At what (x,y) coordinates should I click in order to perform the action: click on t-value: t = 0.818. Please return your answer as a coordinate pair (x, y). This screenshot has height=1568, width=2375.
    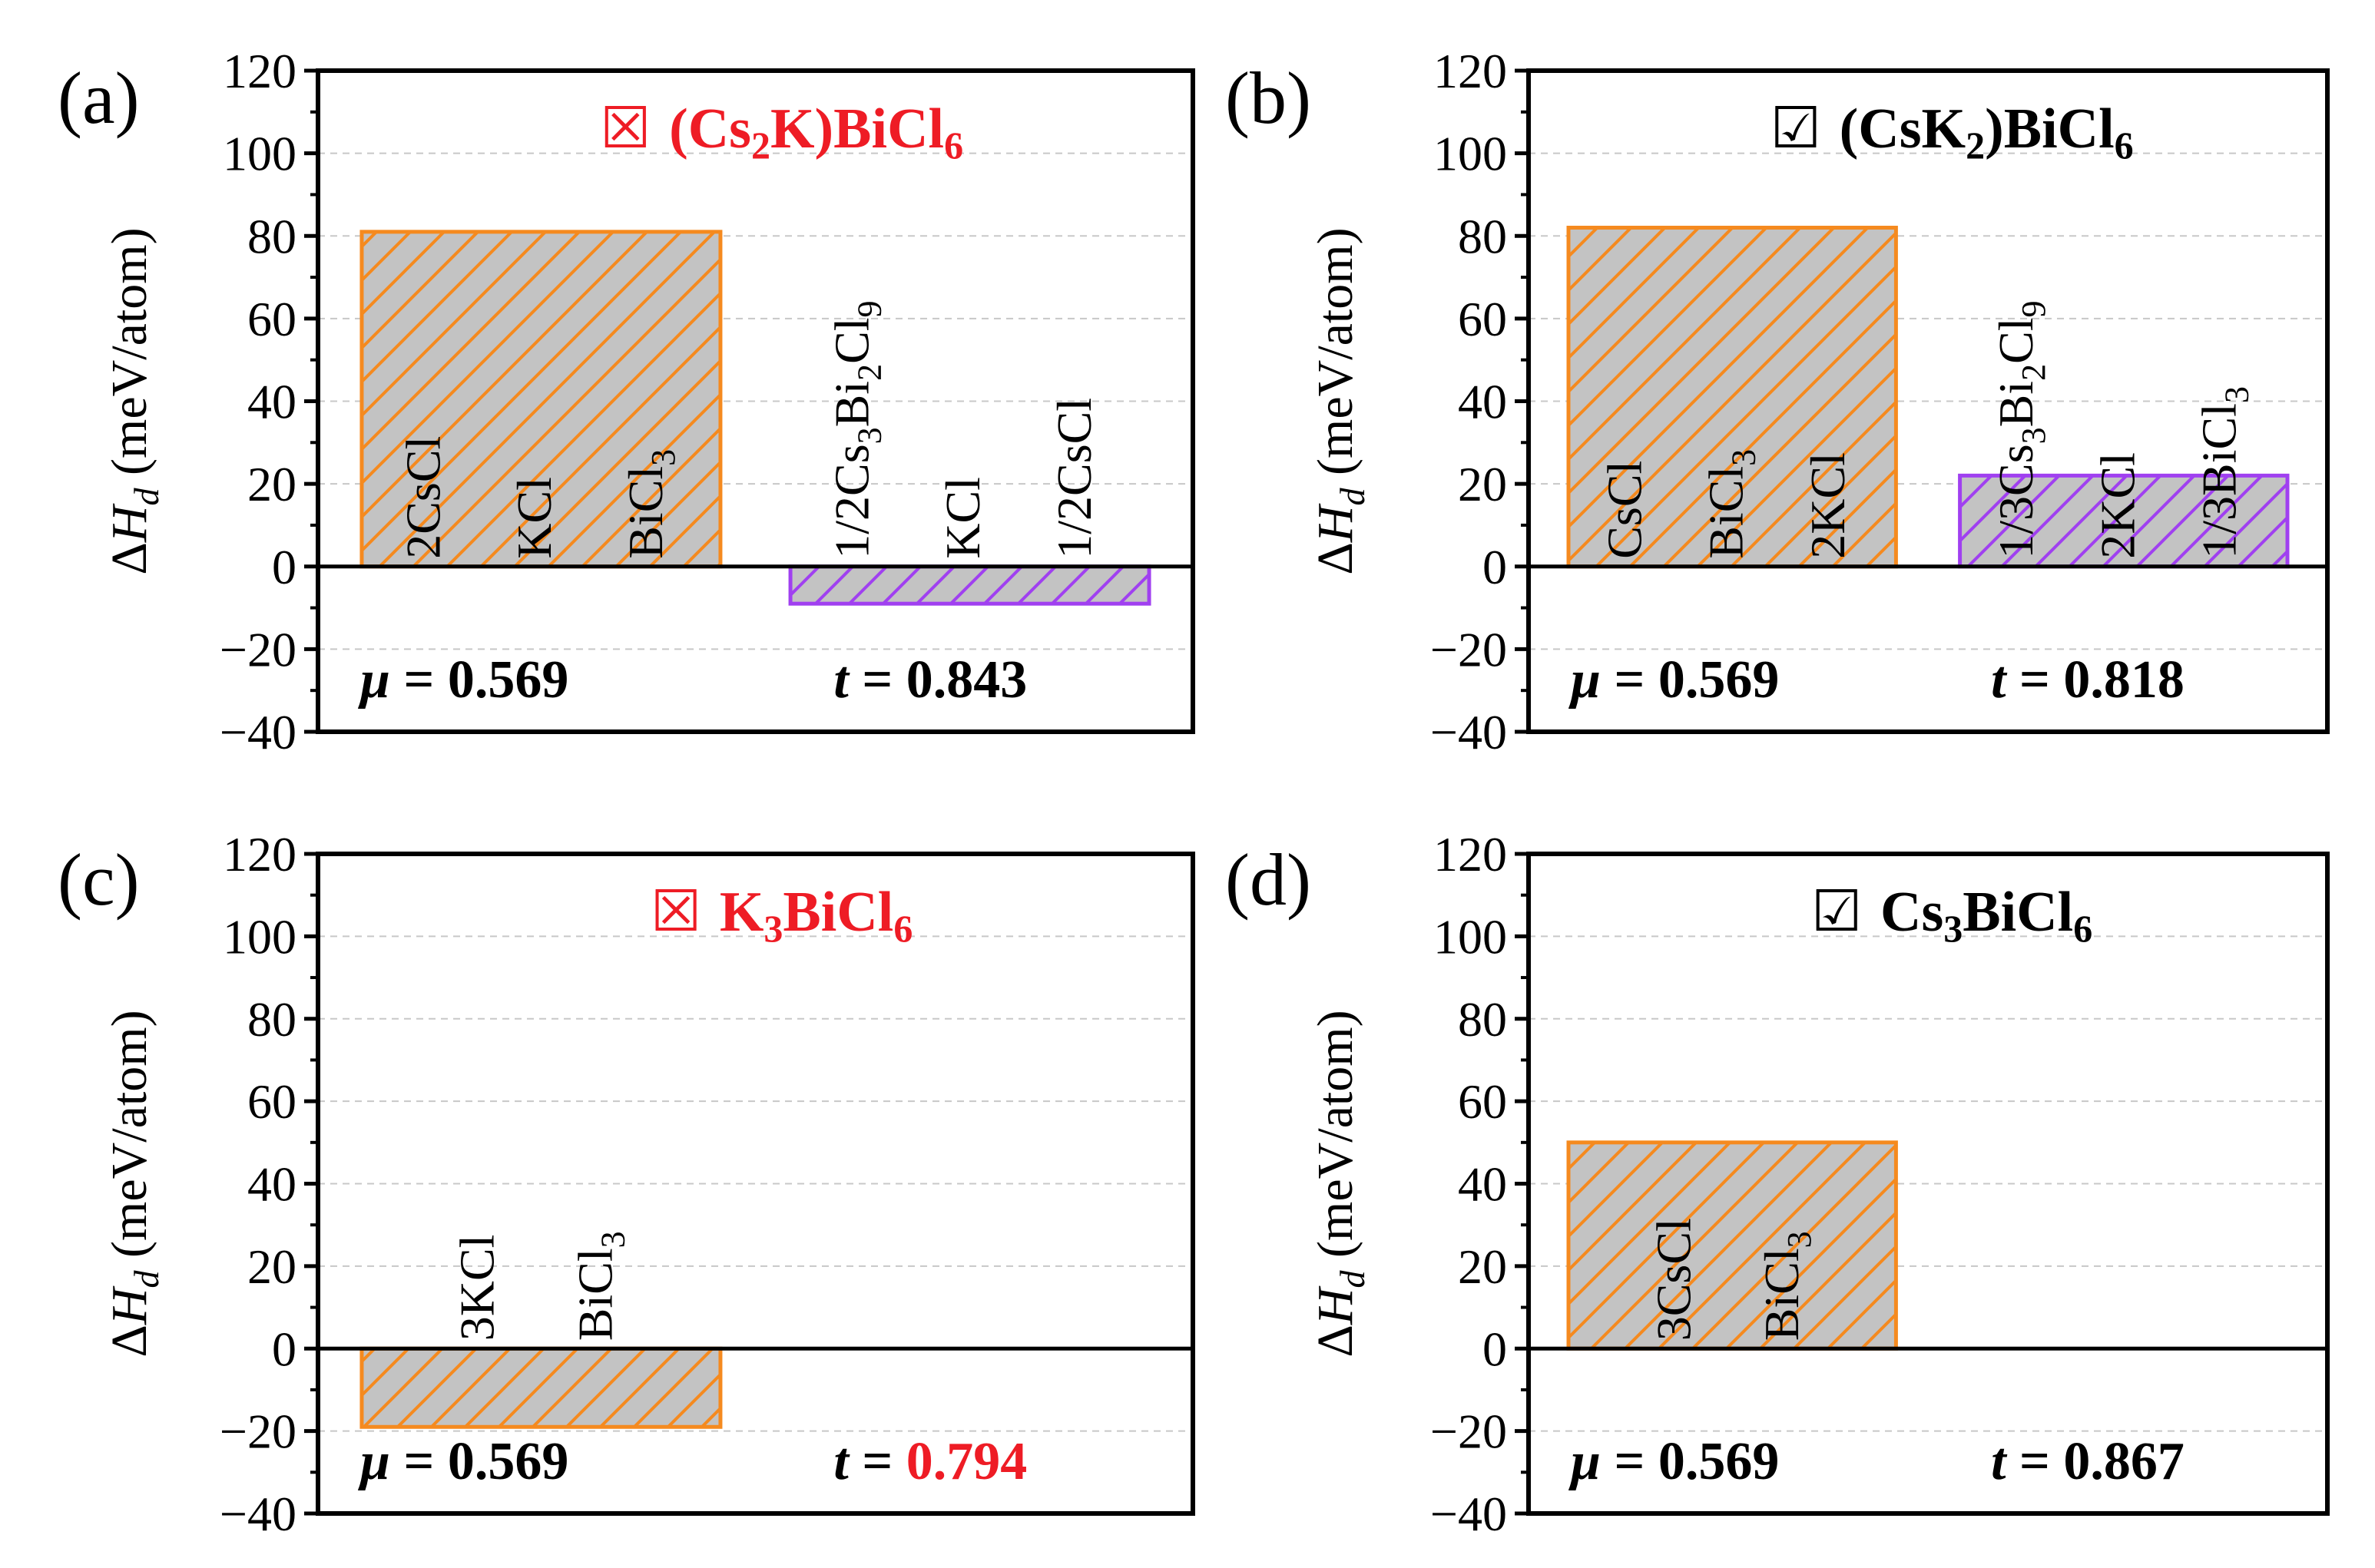
    Looking at the image, I should click on (2088, 680).